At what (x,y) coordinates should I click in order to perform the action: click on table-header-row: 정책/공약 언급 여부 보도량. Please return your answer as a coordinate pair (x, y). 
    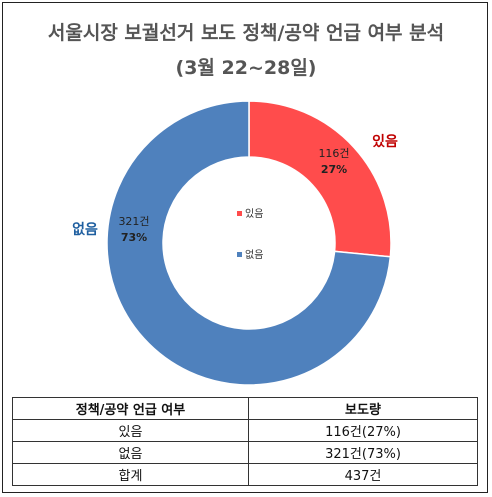
    Looking at the image, I should click on (245, 408).